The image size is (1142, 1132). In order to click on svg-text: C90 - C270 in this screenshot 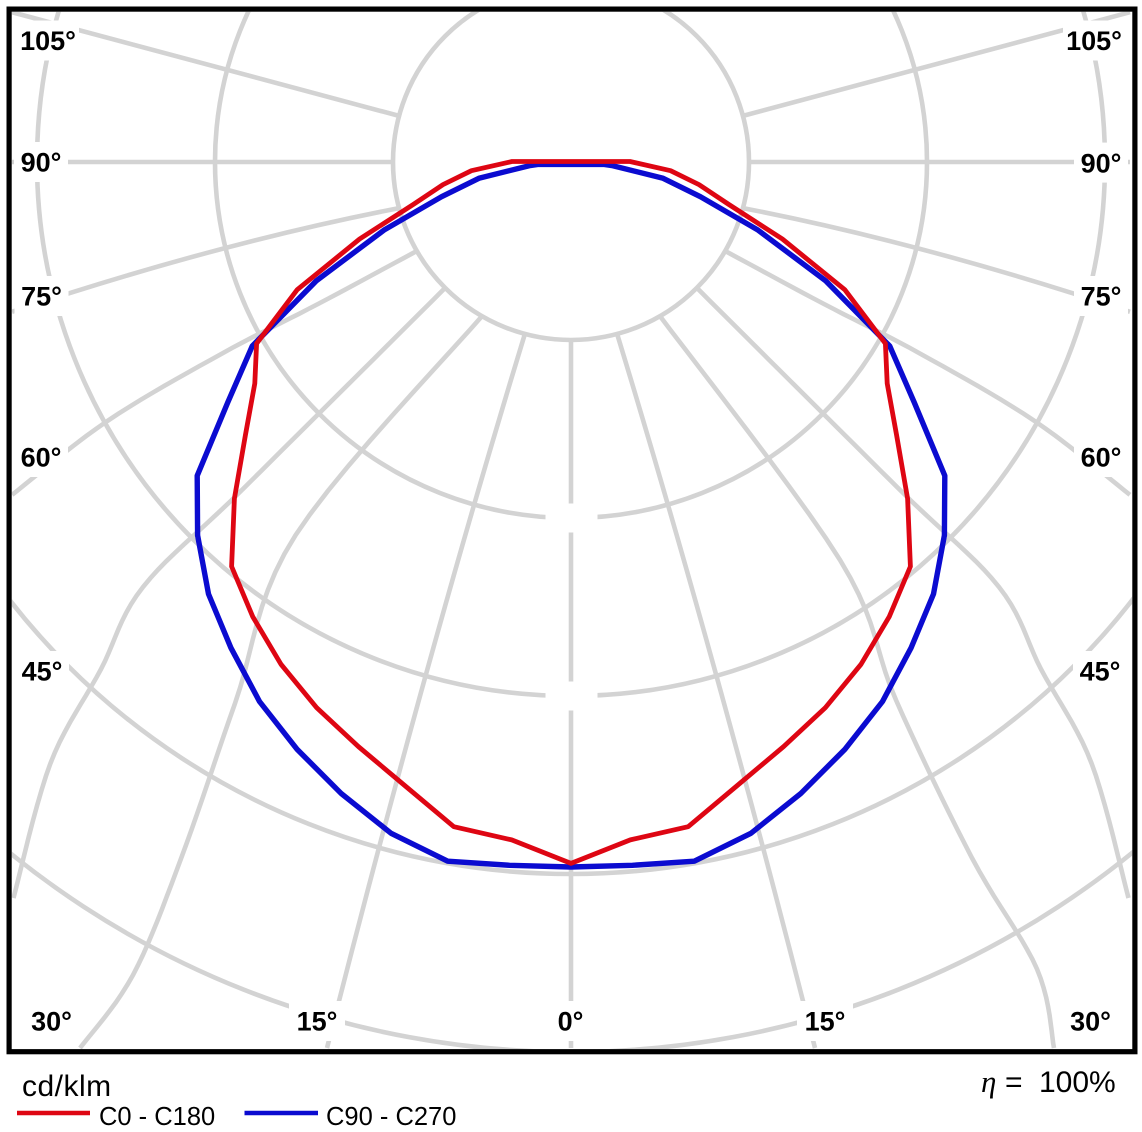, I will do `click(391, 1117)`.